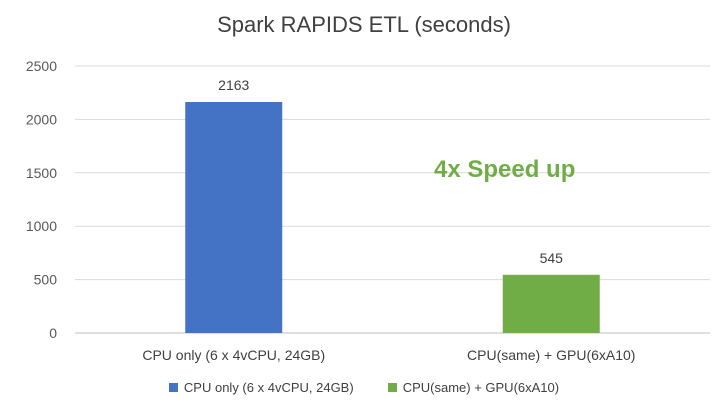 Image resolution: width=728 pixels, height=407 pixels. What do you see at coordinates (173, 387) in the screenshot?
I see `legend-swatch-cpu` at bounding box center [173, 387].